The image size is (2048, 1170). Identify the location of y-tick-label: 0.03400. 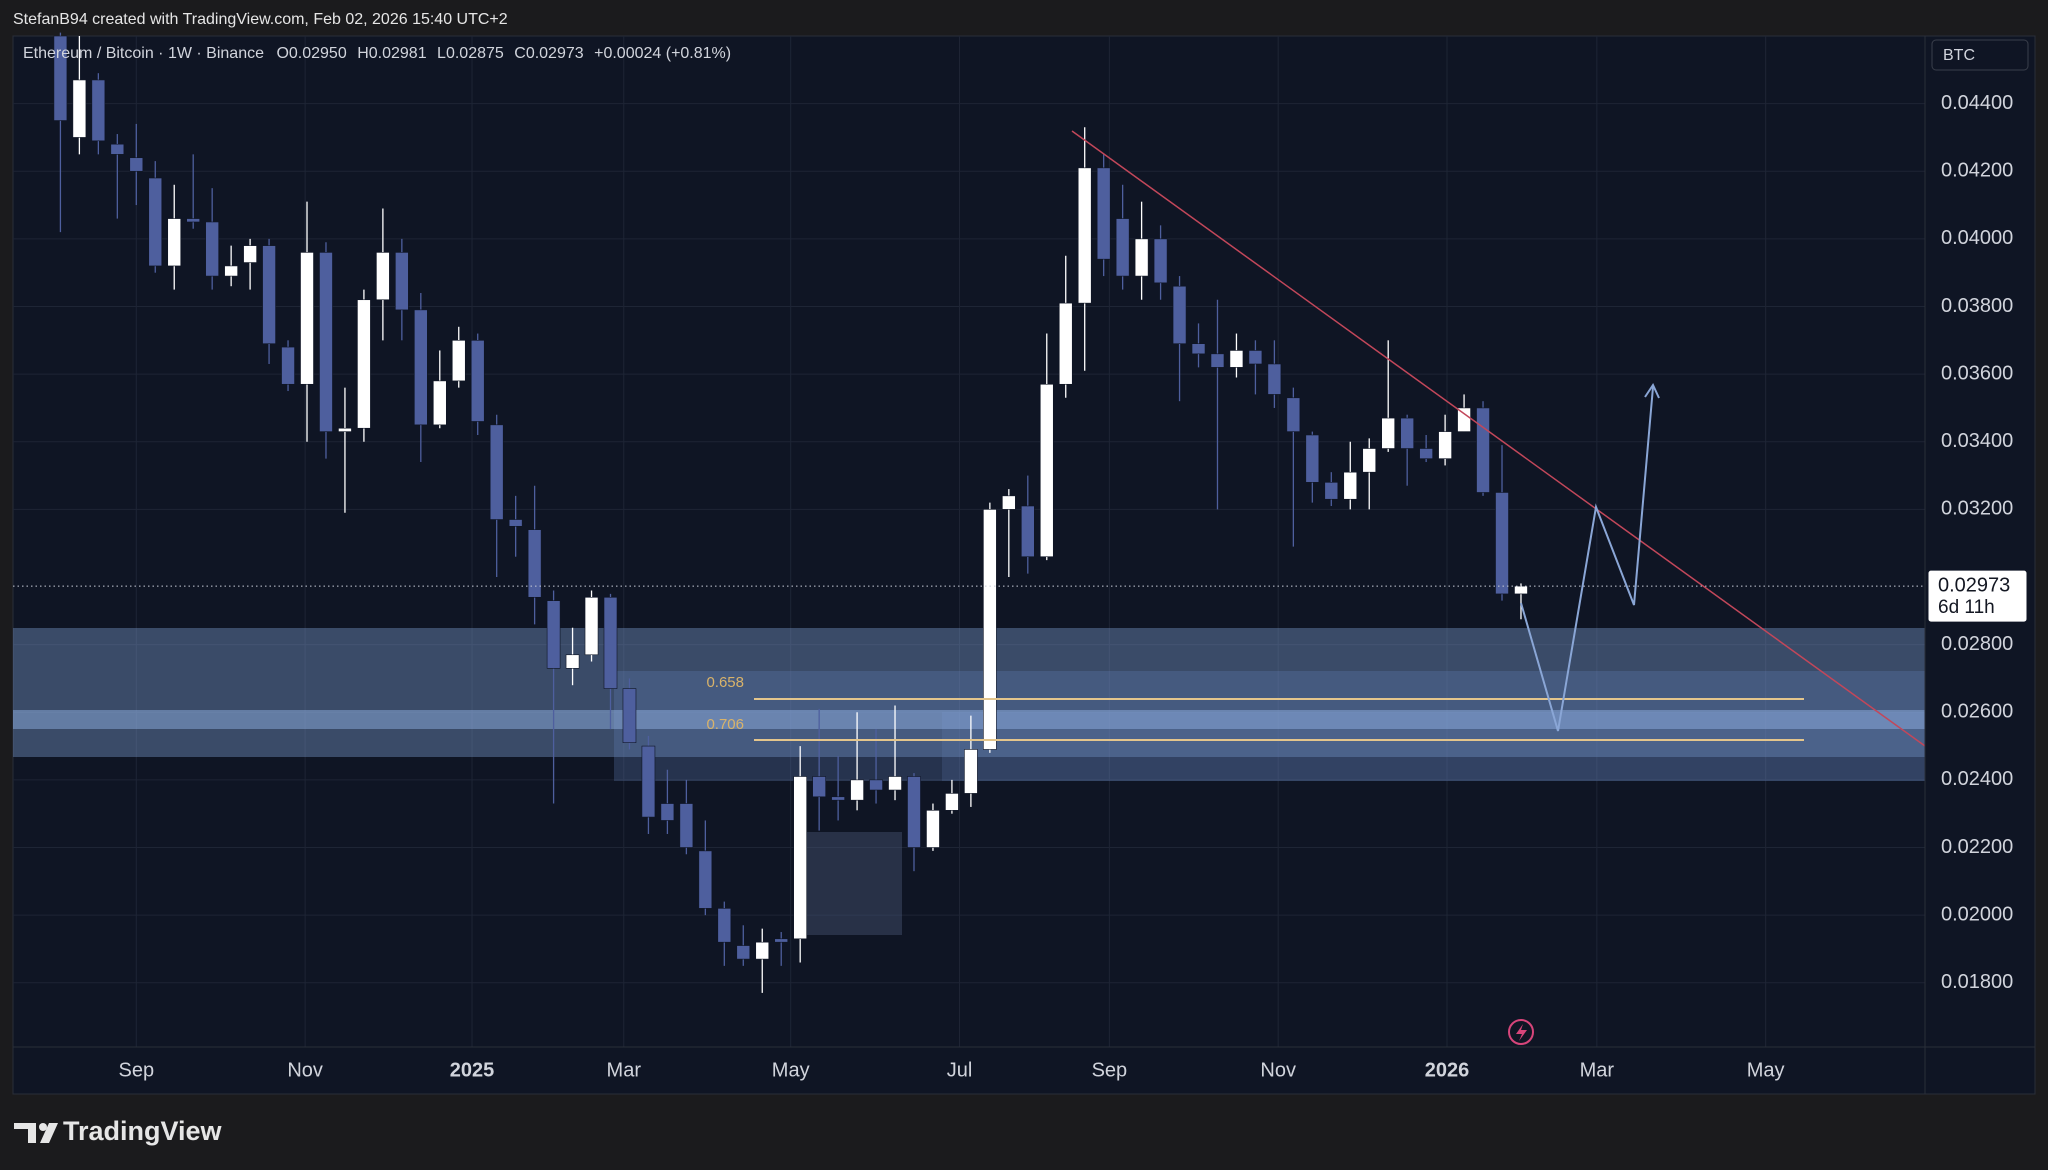
(1977, 441).